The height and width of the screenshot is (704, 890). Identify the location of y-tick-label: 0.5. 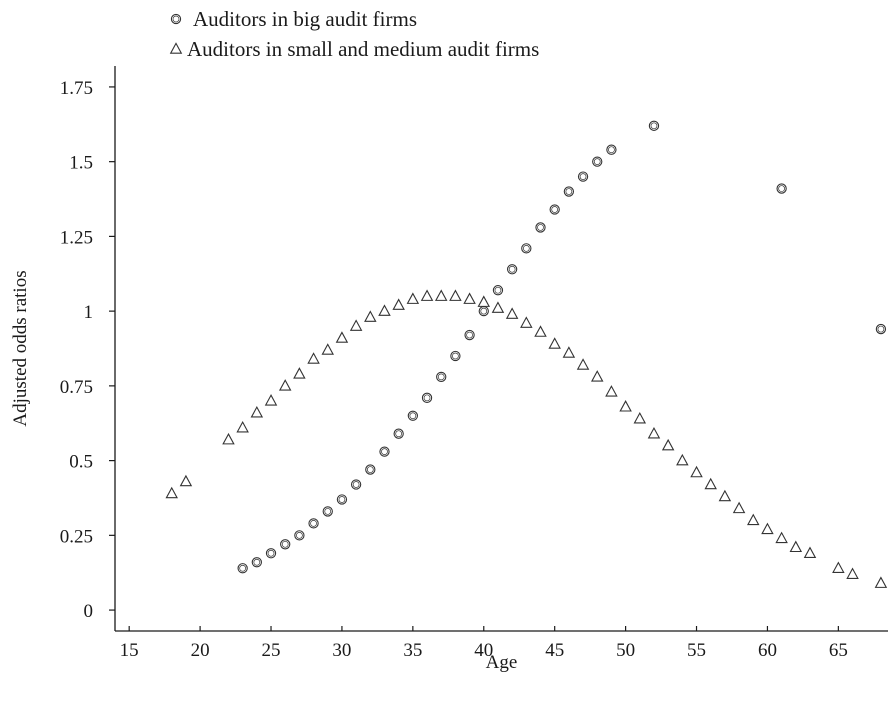
(81, 462).